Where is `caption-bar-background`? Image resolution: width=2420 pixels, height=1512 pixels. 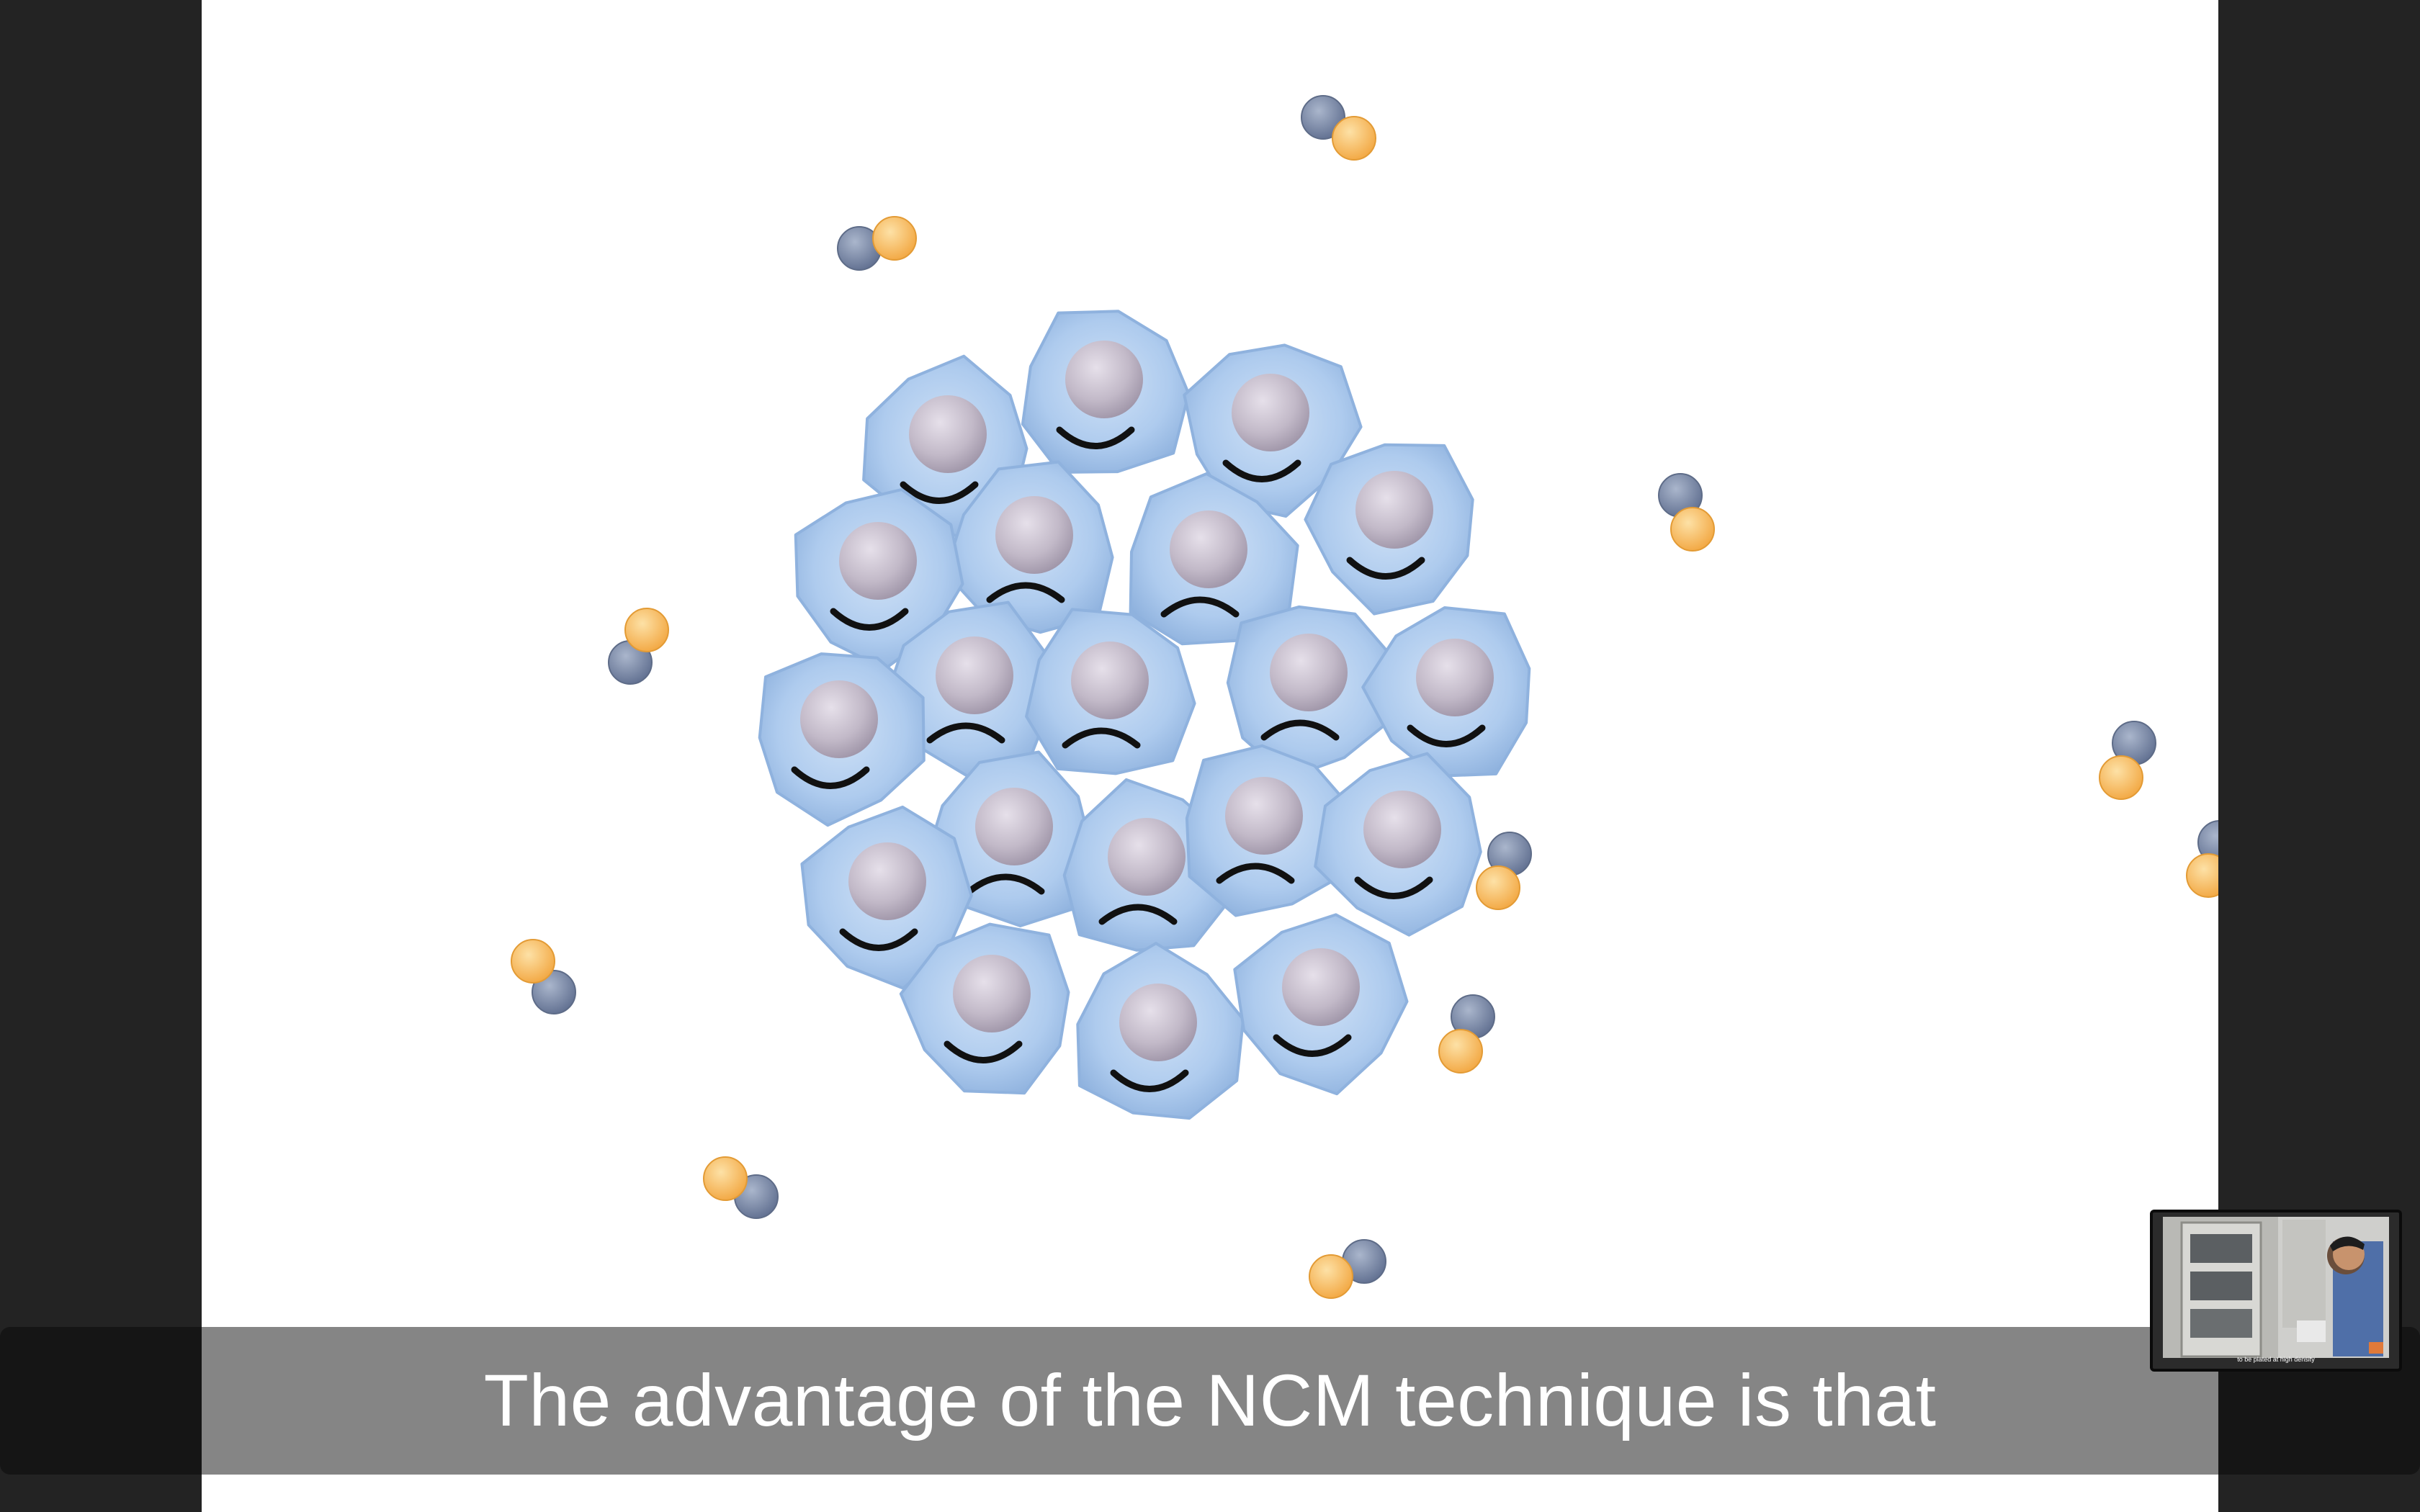
caption-bar-background is located at coordinates (1210, 1401).